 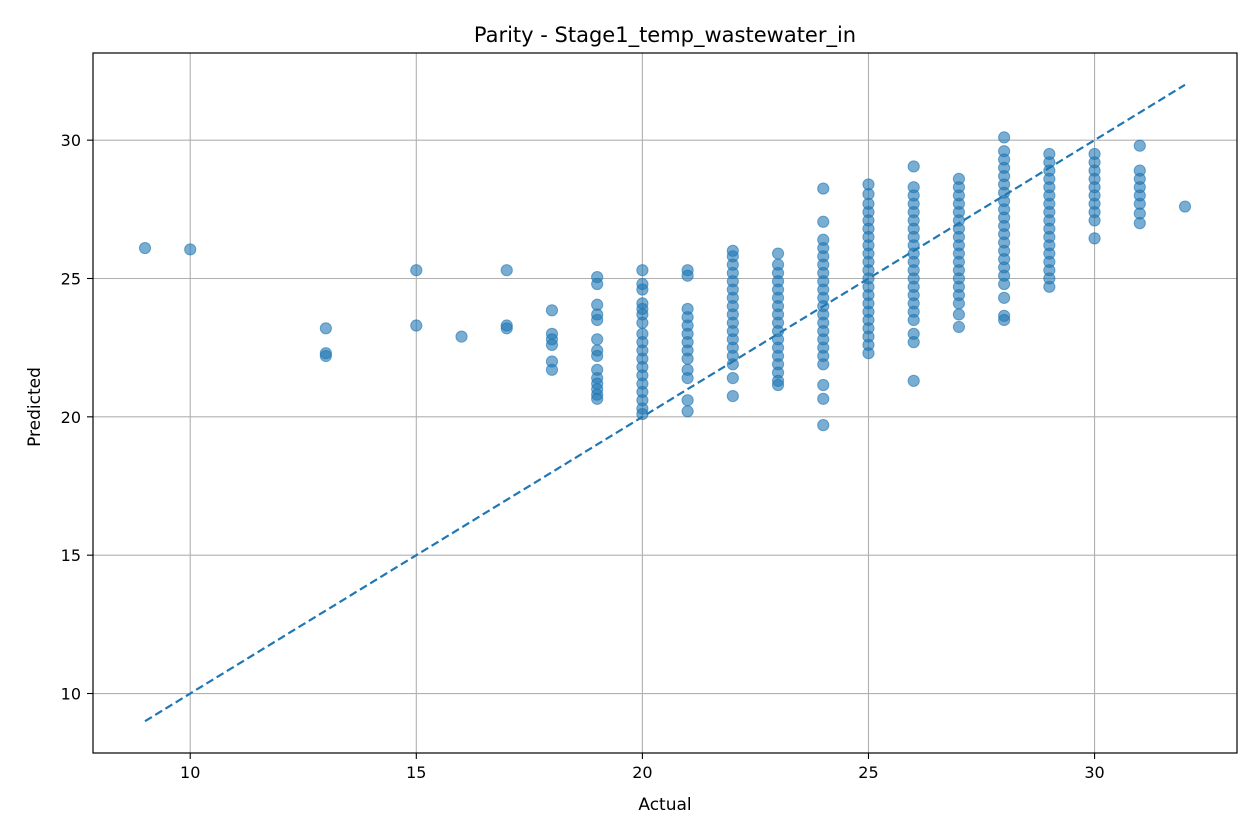 I want to click on y-tick-label: 20, so click(x=71, y=417).